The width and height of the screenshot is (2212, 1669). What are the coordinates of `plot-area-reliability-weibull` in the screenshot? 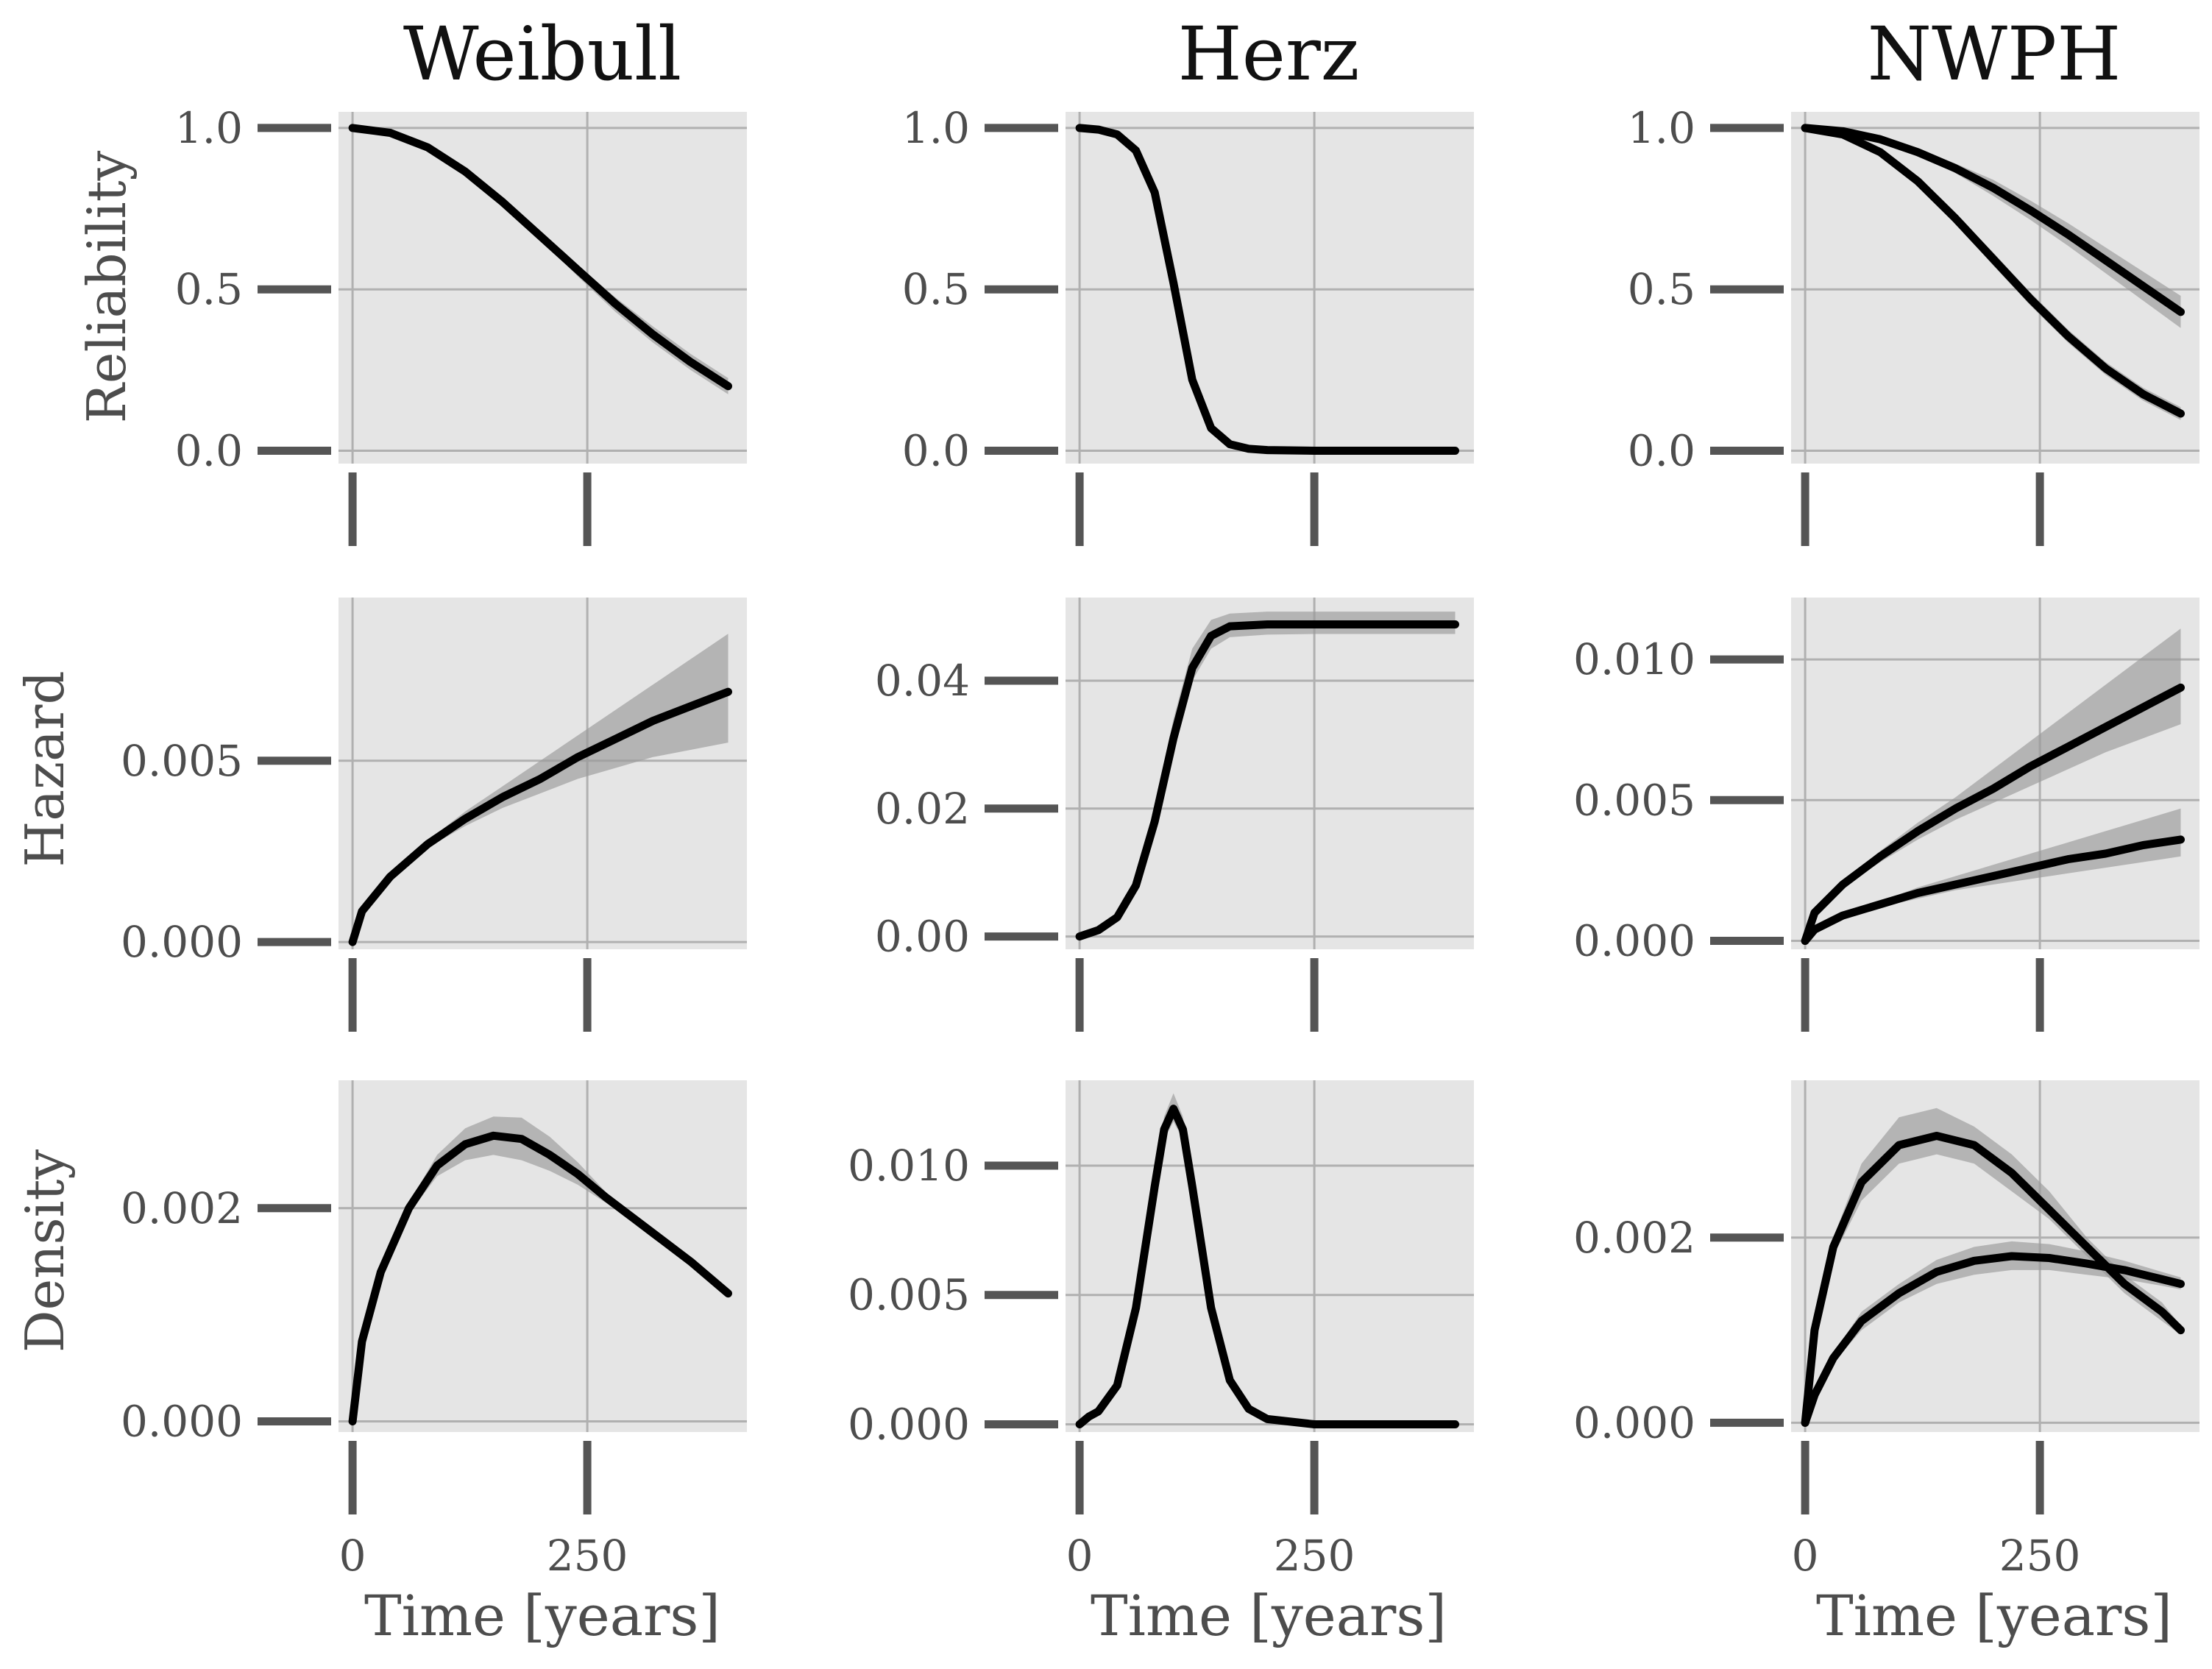 It's located at (542, 288).